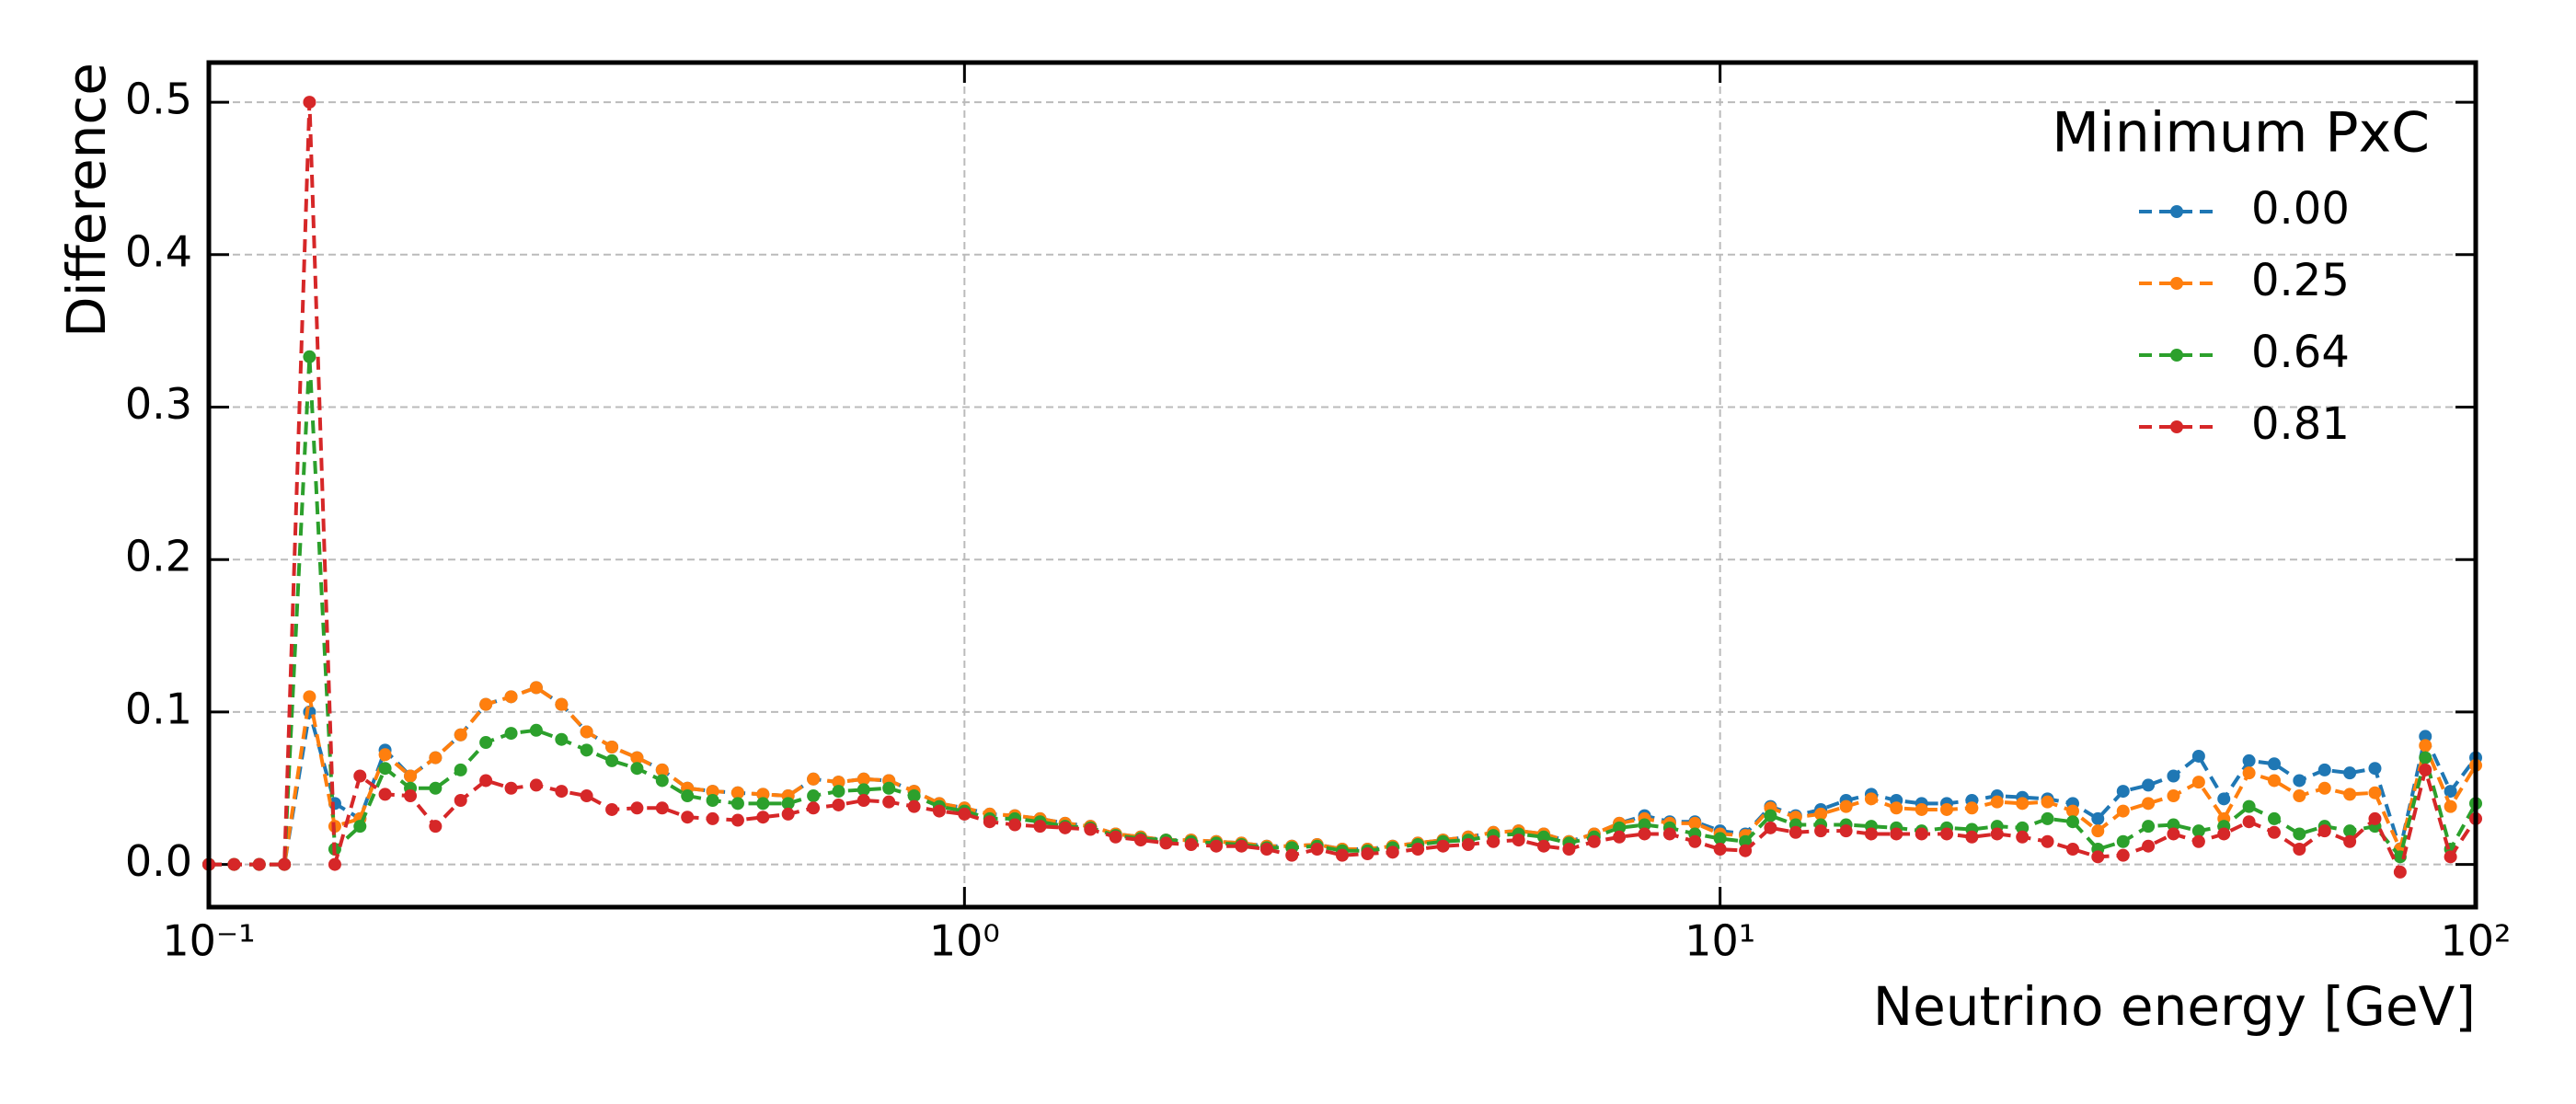 The width and height of the screenshot is (2576, 1104). Describe the element at coordinates (158, 251) in the screenshot. I see `y-tick-label: 0.4` at that location.